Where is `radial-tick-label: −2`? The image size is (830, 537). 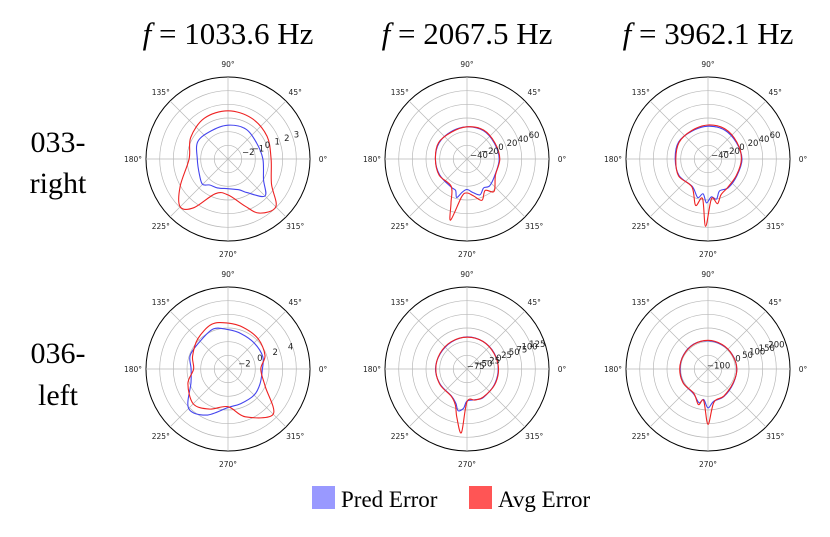 radial-tick-label: −2 is located at coordinates (248, 153).